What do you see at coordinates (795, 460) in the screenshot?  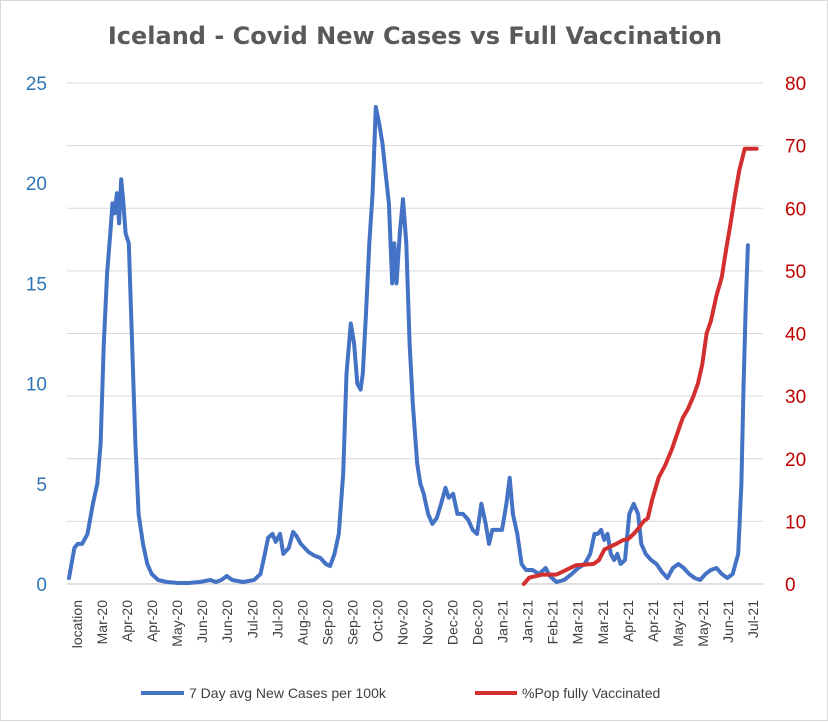 I see `right-axis-tick-label: 20` at bounding box center [795, 460].